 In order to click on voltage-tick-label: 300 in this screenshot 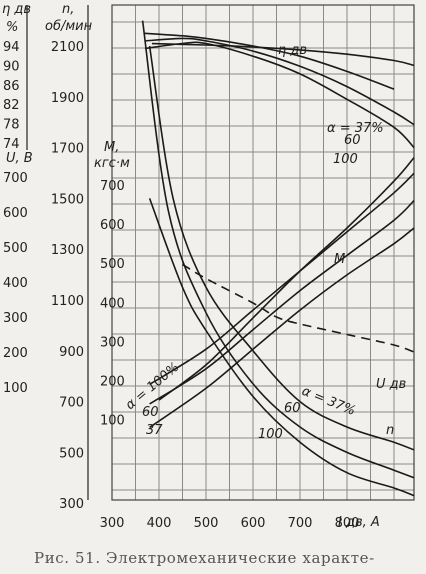, I will do `click(15, 318)`.